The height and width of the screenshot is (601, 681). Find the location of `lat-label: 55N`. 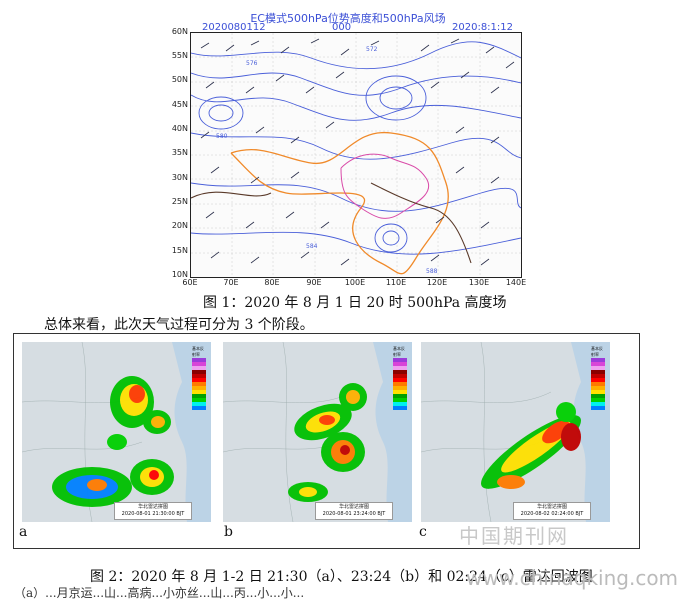

lat-label: 55N is located at coordinates (179, 55).